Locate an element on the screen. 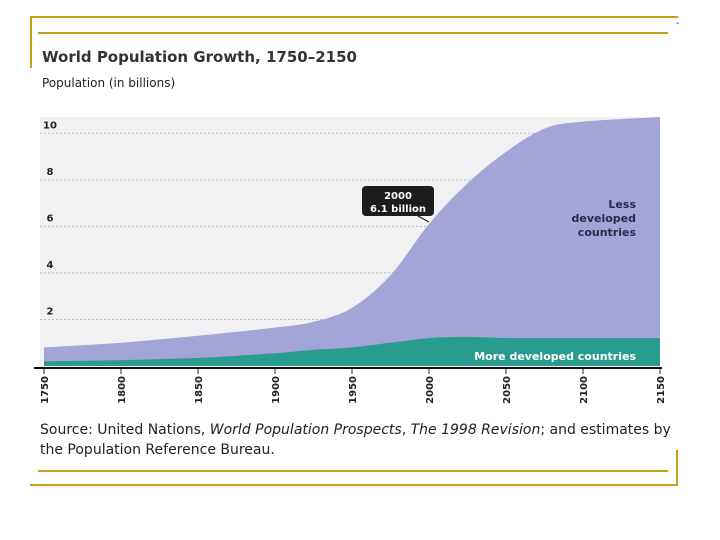 The height and width of the screenshot is (540, 720). annotation-value: 6.1 billion is located at coordinates (398, 209).